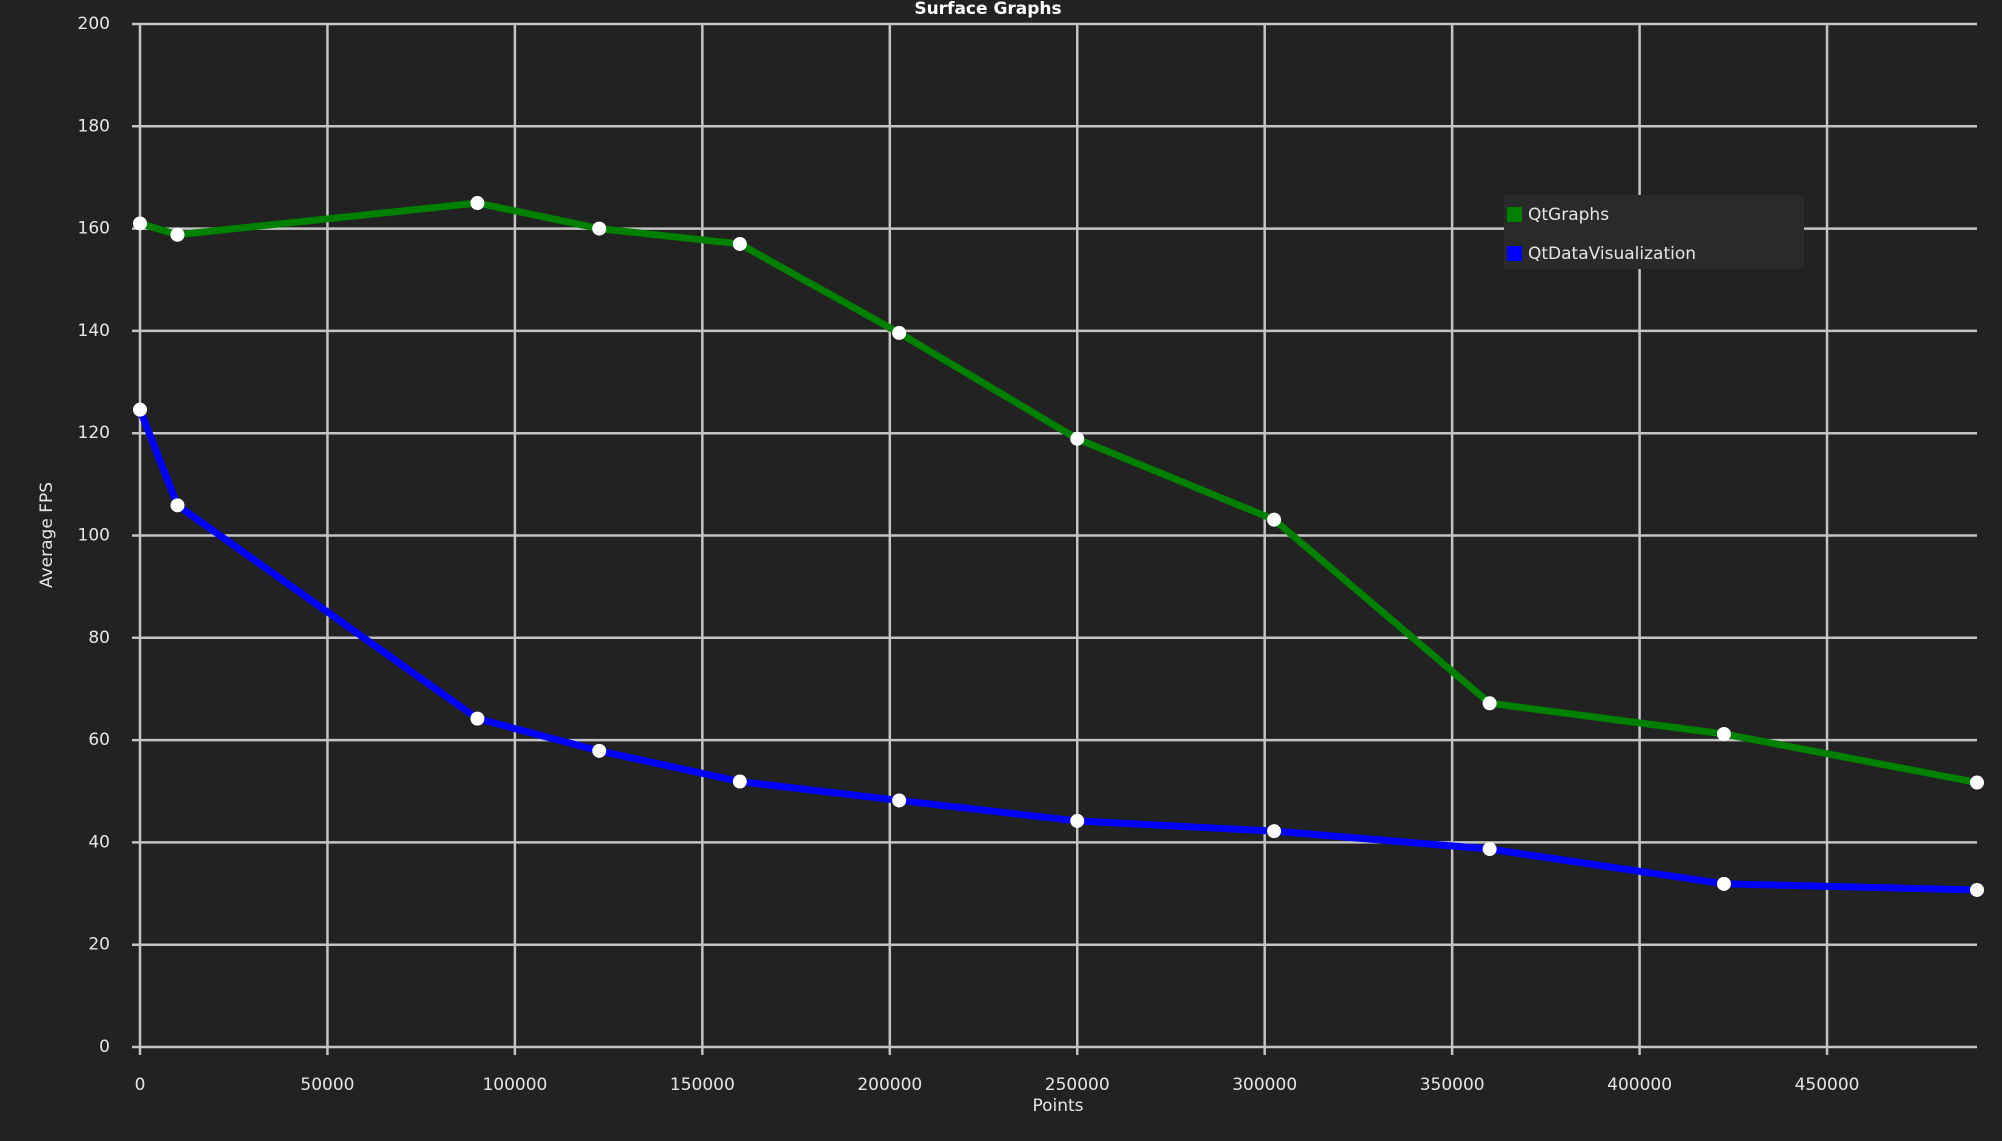  Describe the element at coordinates (1612, 254) in the screenshot. I see `legend-label: QtDataVisualization` at that location.